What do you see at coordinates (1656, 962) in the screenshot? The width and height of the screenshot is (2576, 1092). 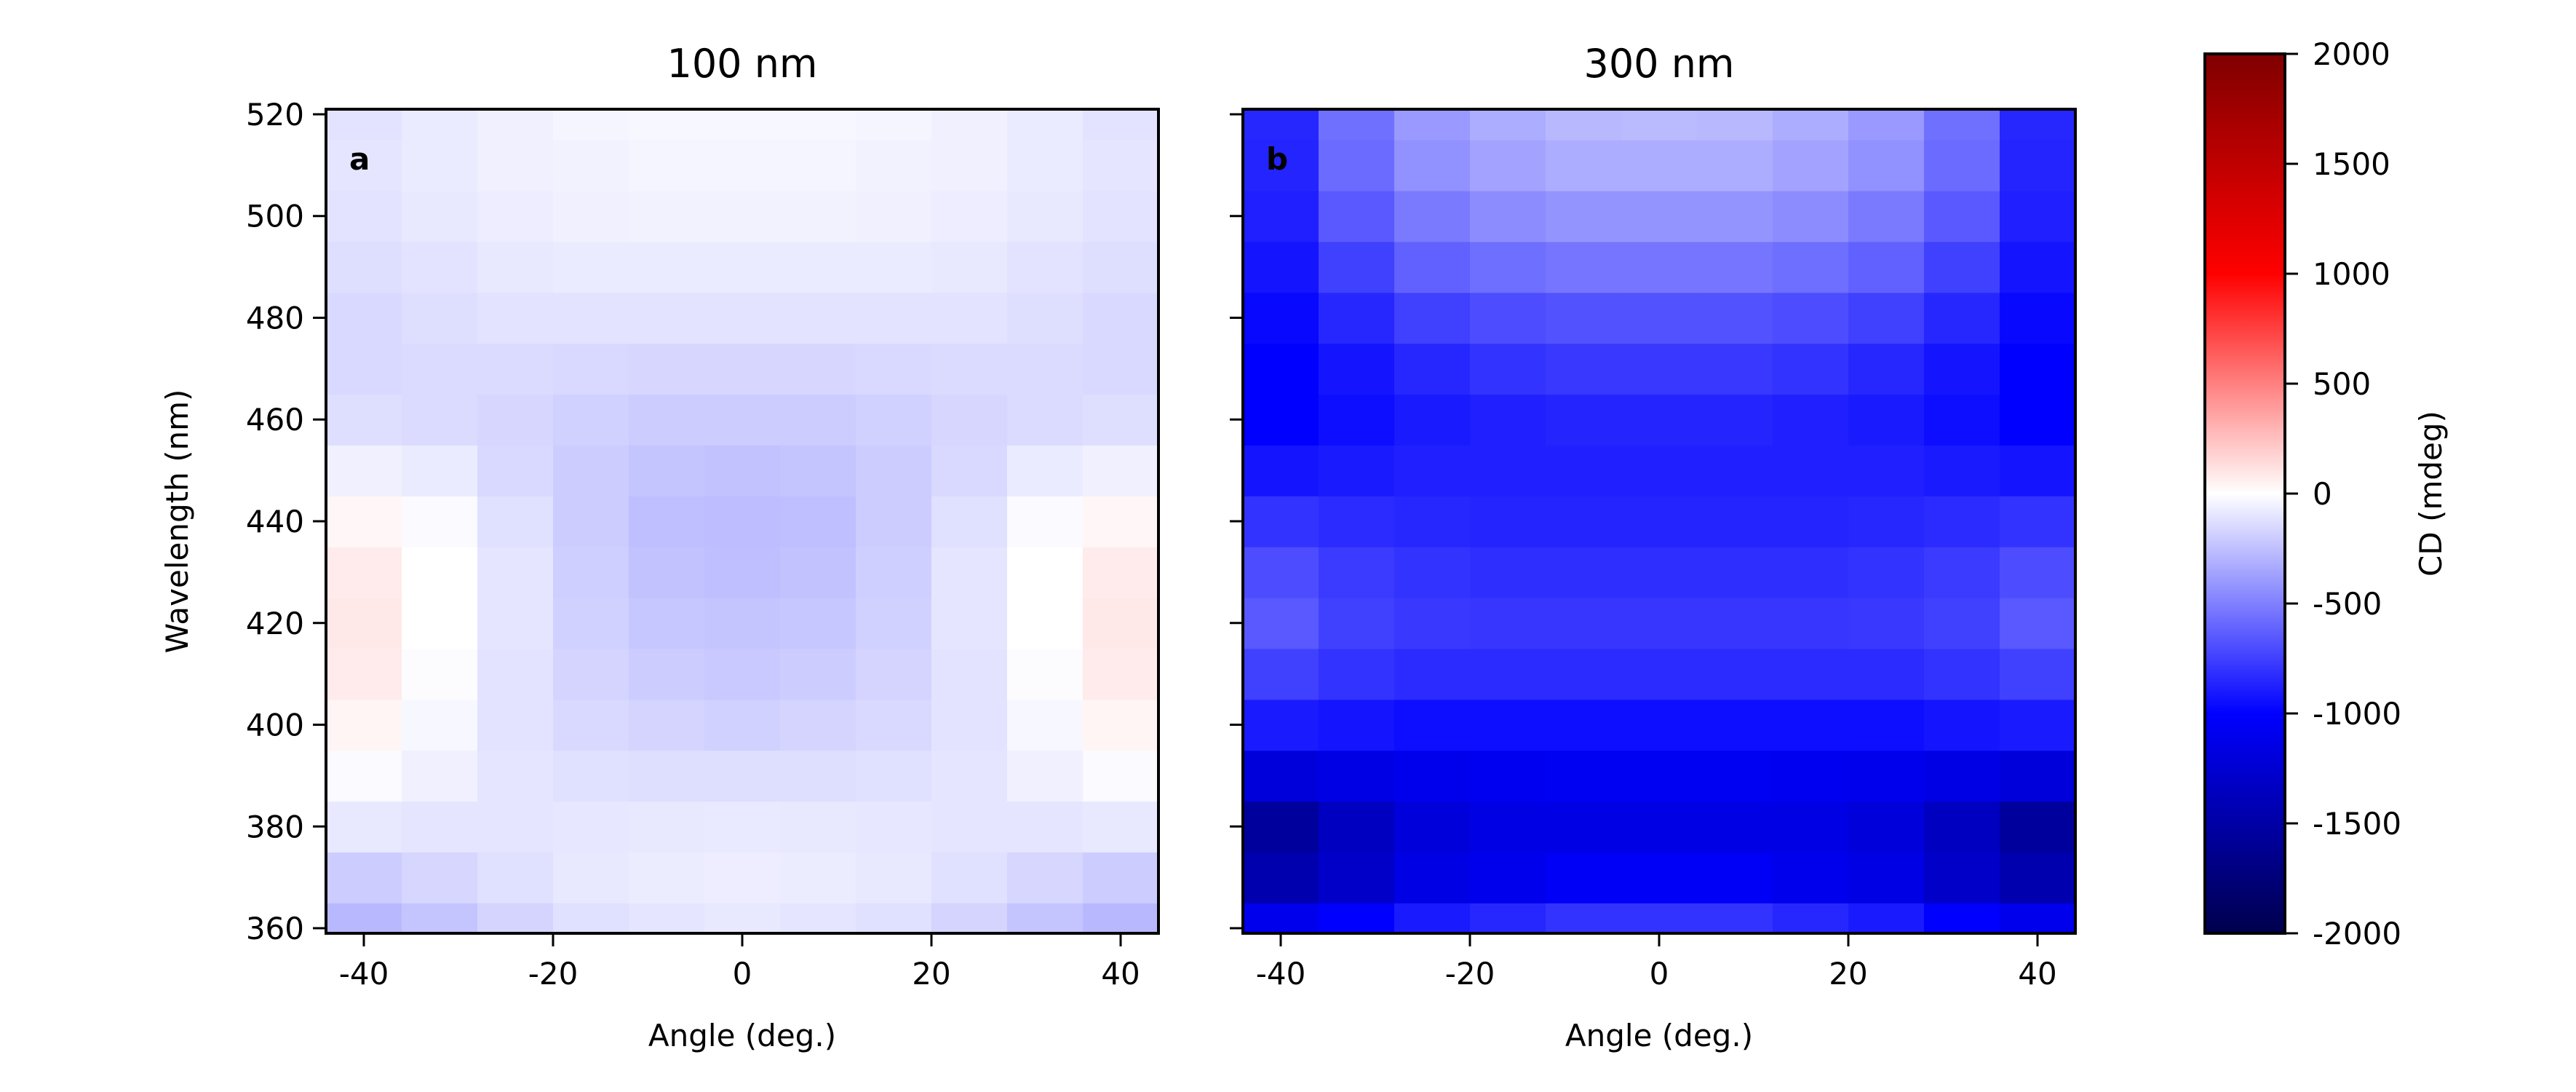 I see `x-ticks-b: -40 -20 0 20 40` at bounding box center [1656, 962].